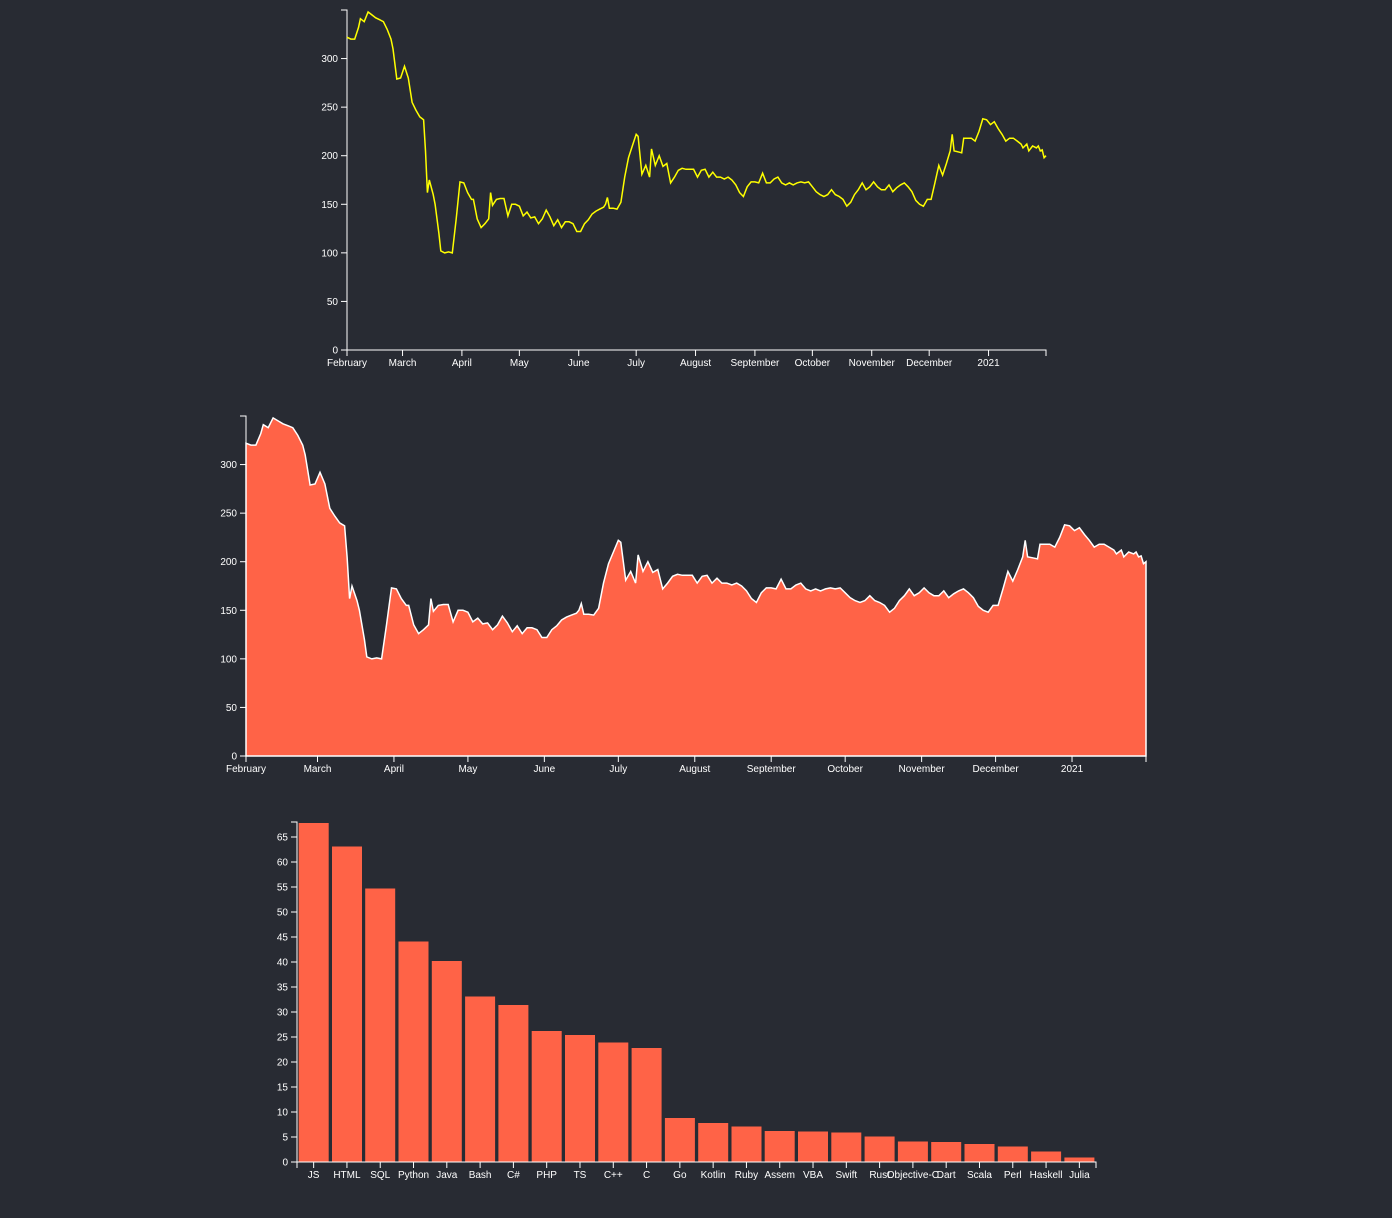 Image resolution: width=1392 pixels, height=1218 pixels. I want to click on x-tick: Assem, so click(779, 1171).